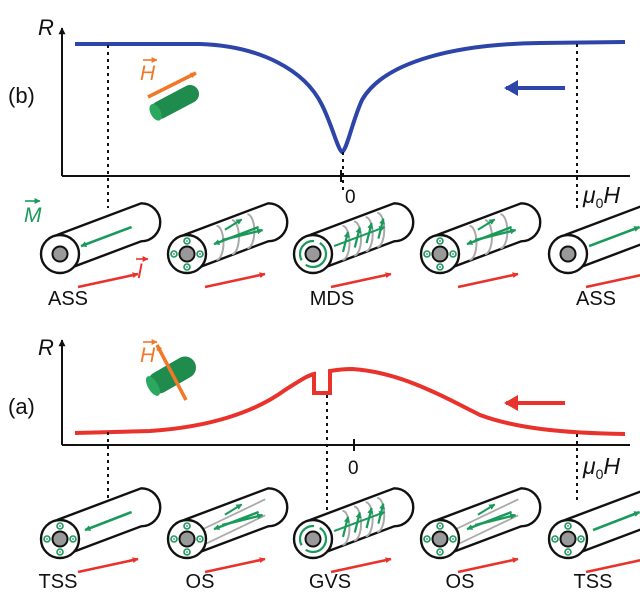  What do you see at coordinates (480, 530) in the screenshot?
I see `nanotube-a-4-icon` at bounding box center [480, 530].